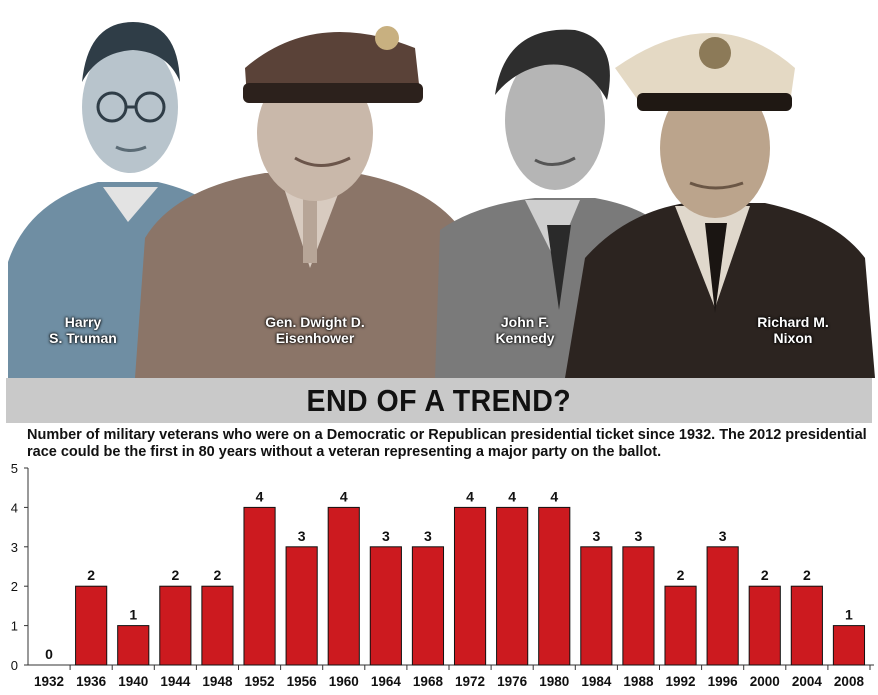 The height and width of the screenshot is (695, 878). Describe the element at coordinates (49, 654) in the screenshot. I see `data-label: 0` at that location.